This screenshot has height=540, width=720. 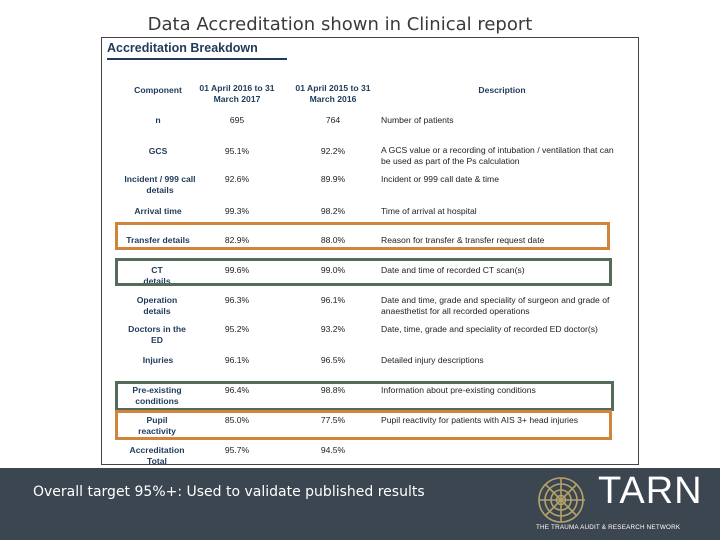 What do you see at coordinates (237, 211) in the screenshot?
I see `row-value-2017: 99.3%` at bounding box center [237, 211].